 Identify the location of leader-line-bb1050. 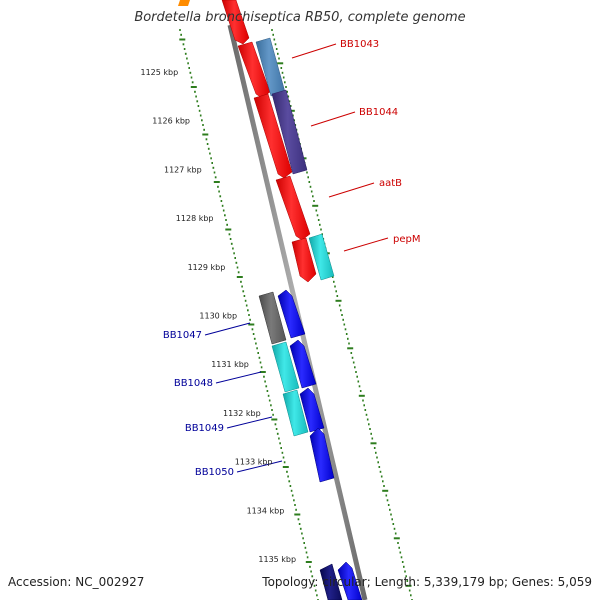
(259, 466).